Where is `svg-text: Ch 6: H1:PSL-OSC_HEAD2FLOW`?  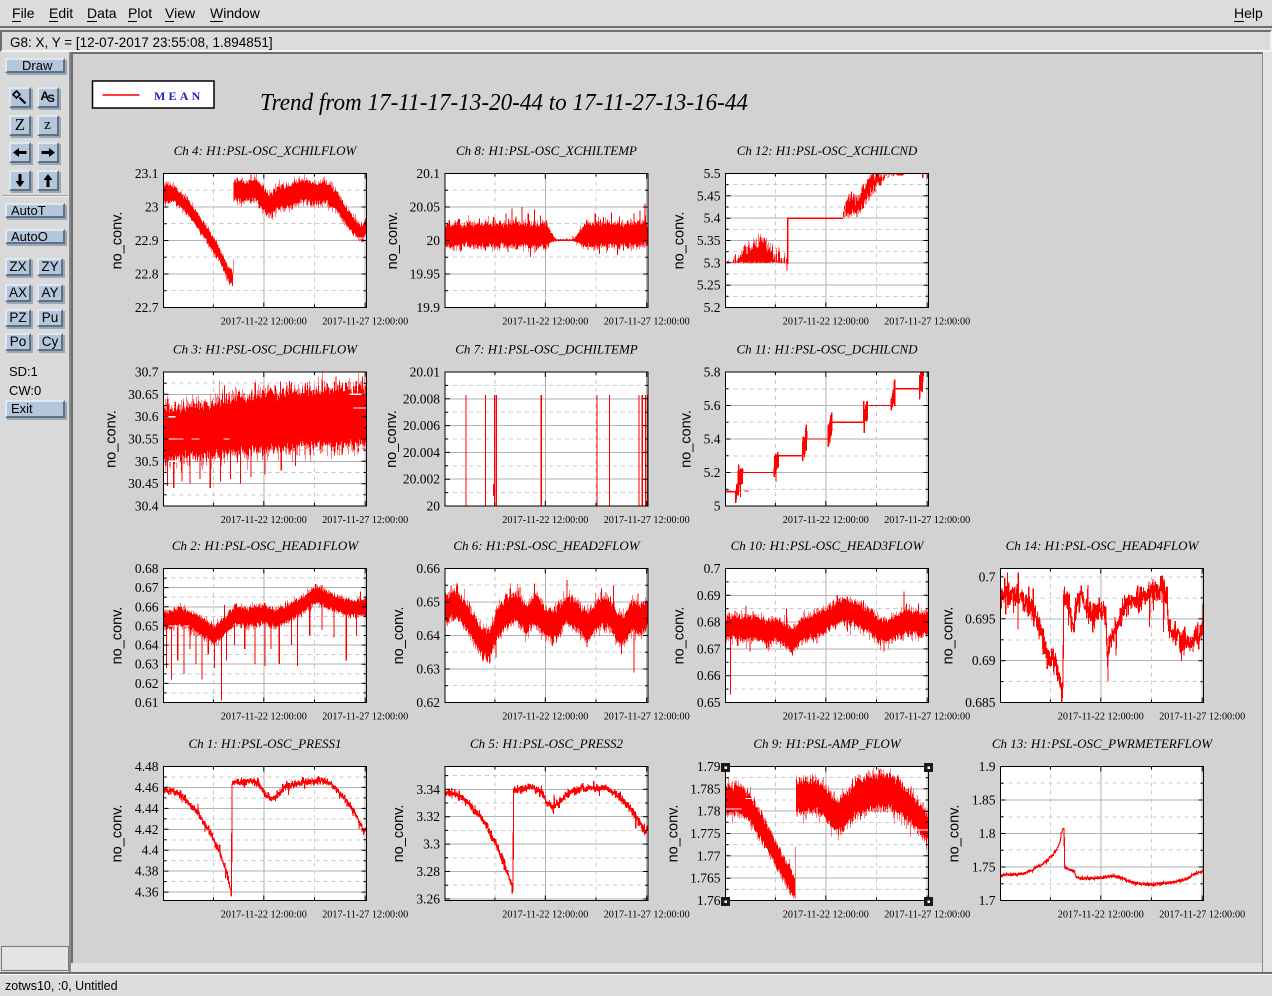 svg-text: Ch 6: H1:PSL-OSC_HEAD2FLOW is located at coordinates (546, 545).